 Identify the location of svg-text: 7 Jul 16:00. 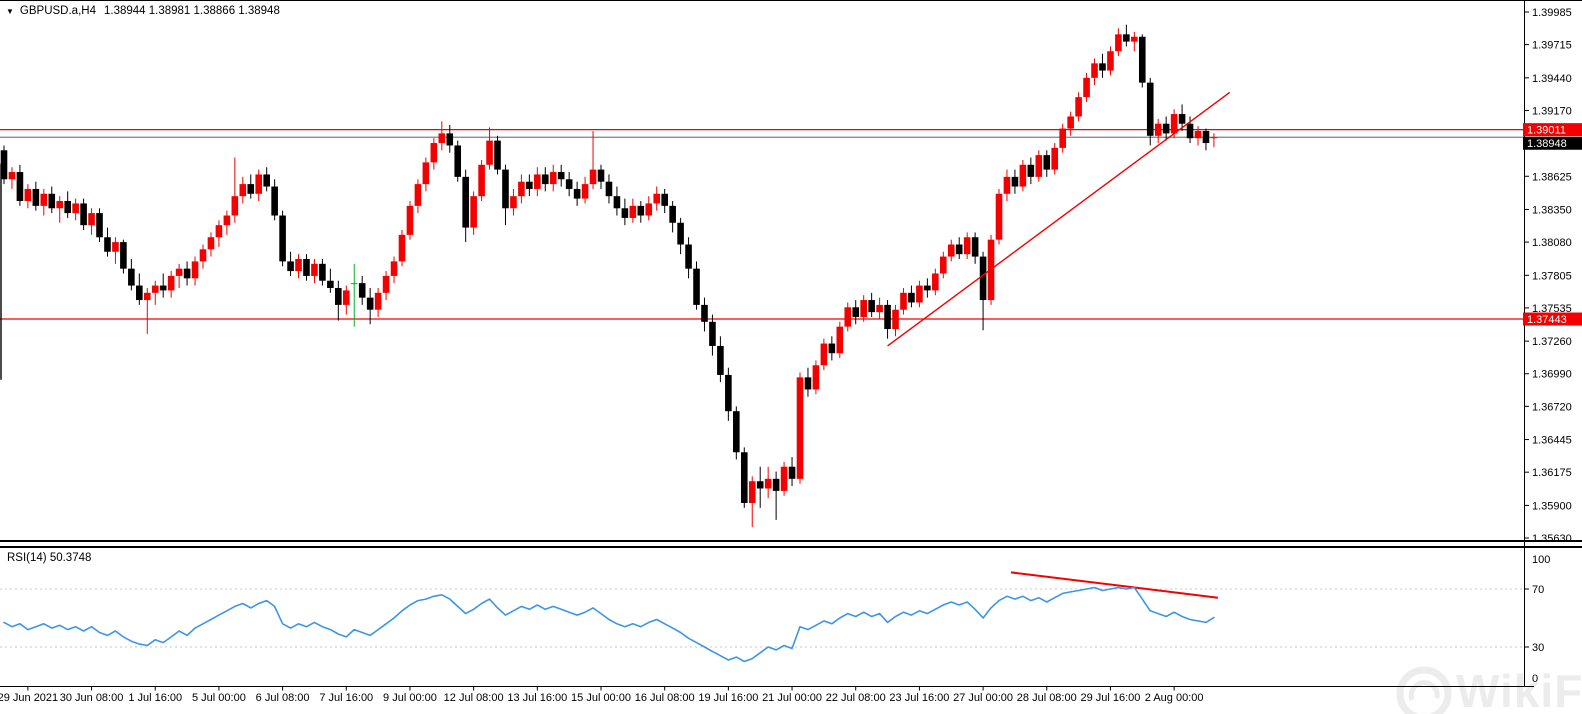
(346, 698).